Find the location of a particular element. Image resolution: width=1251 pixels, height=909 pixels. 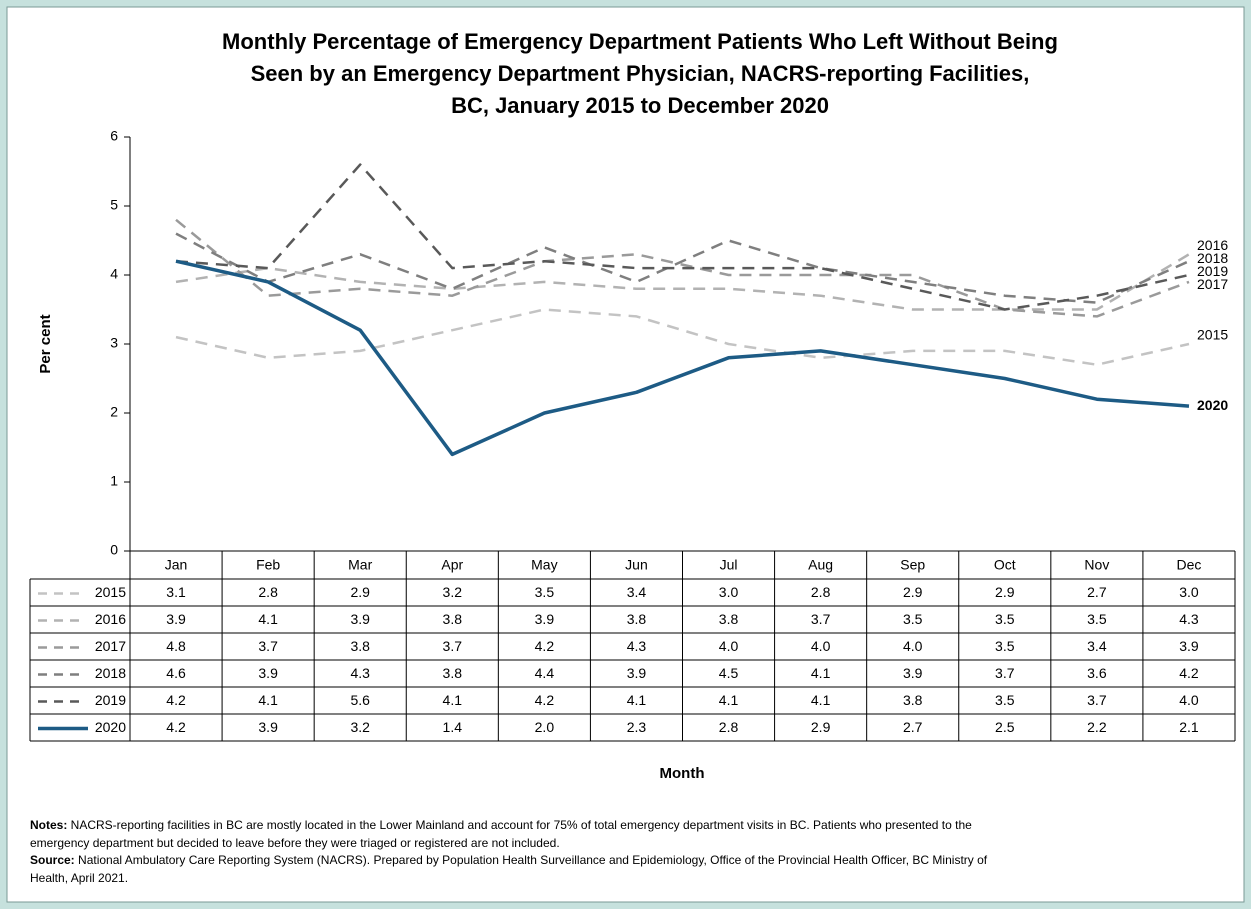

series-end-label: 2020 is located at coordinates (1212, 405).